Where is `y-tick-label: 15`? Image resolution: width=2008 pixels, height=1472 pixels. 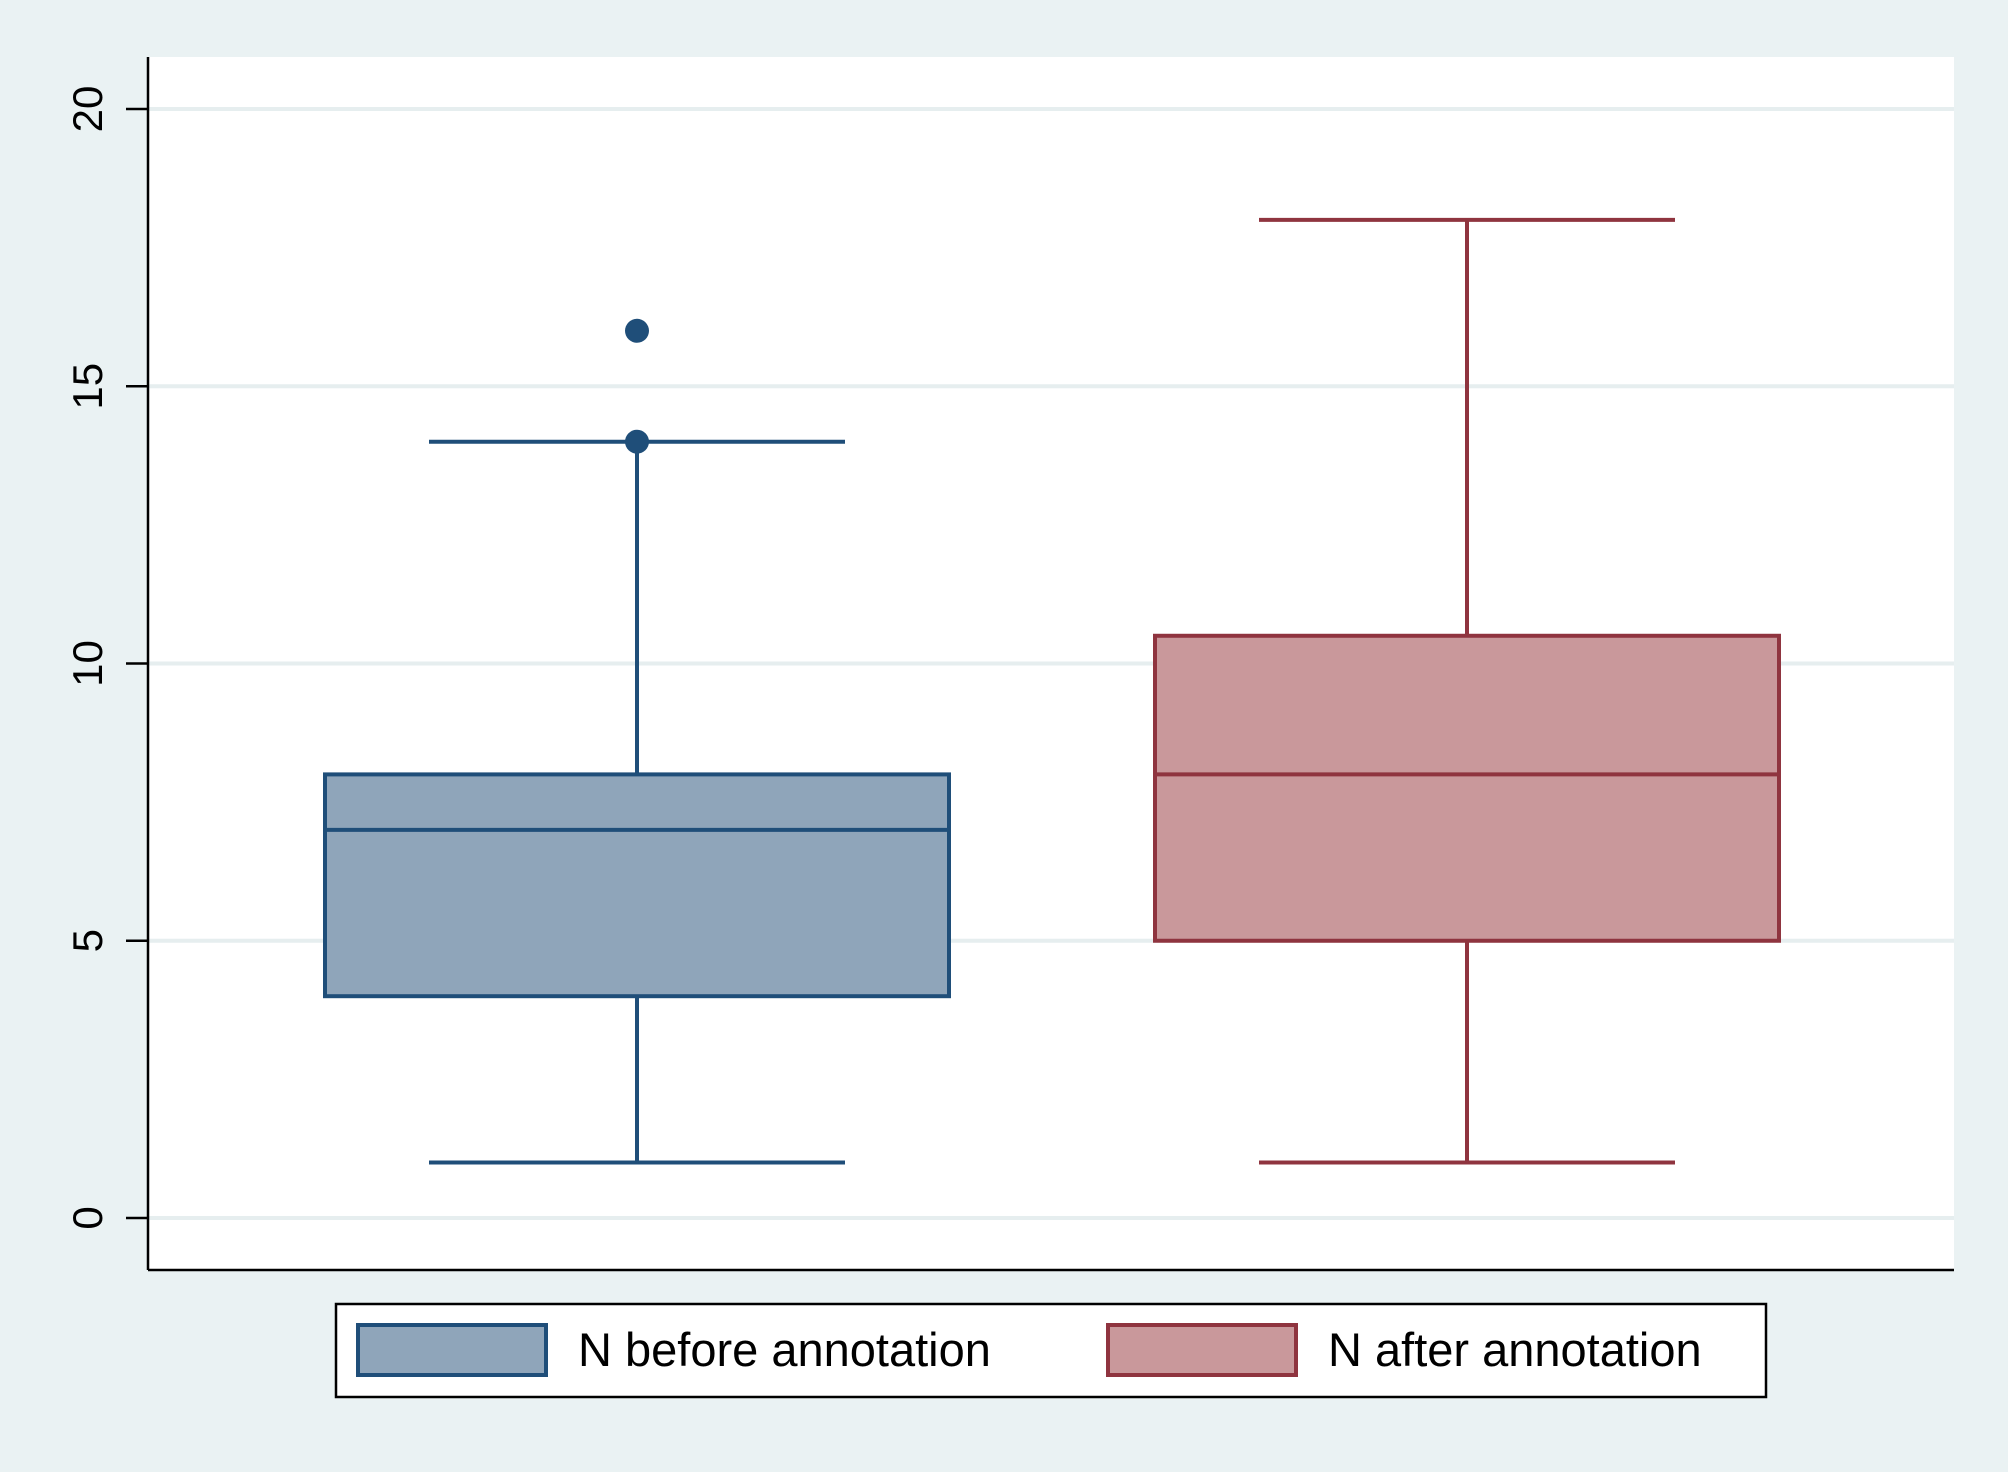 y-tick-label: 15 is located at coordinates (87, 386).